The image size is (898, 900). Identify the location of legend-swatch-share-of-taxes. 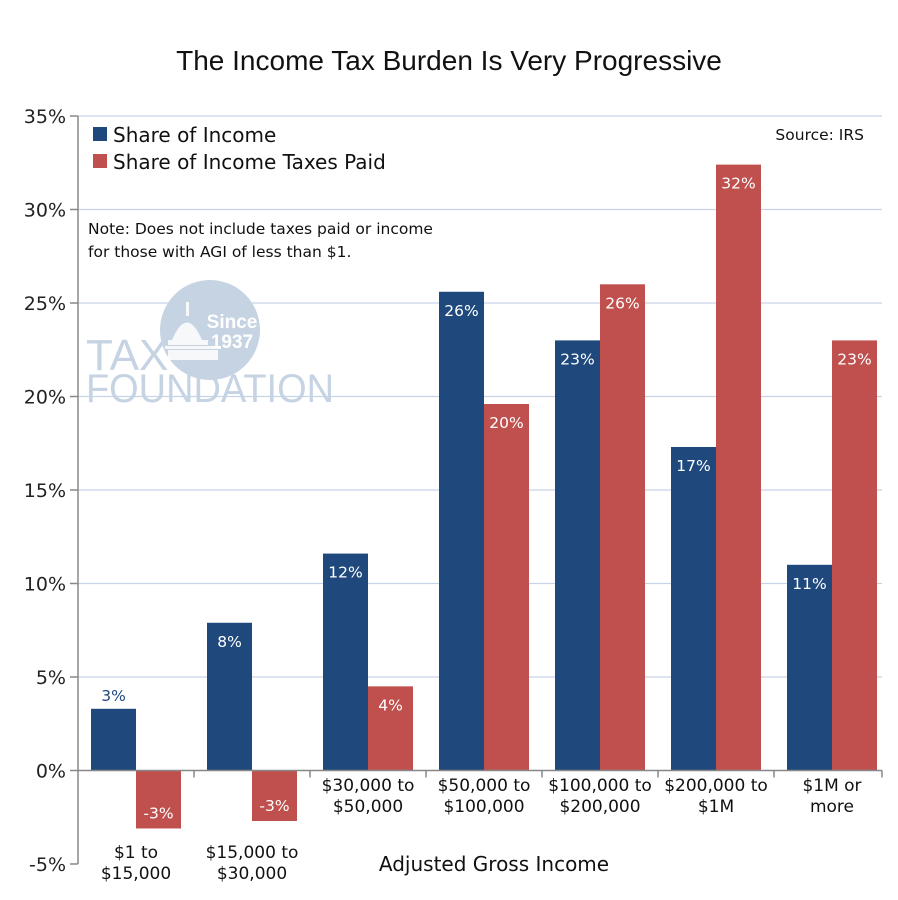
(100, 161).